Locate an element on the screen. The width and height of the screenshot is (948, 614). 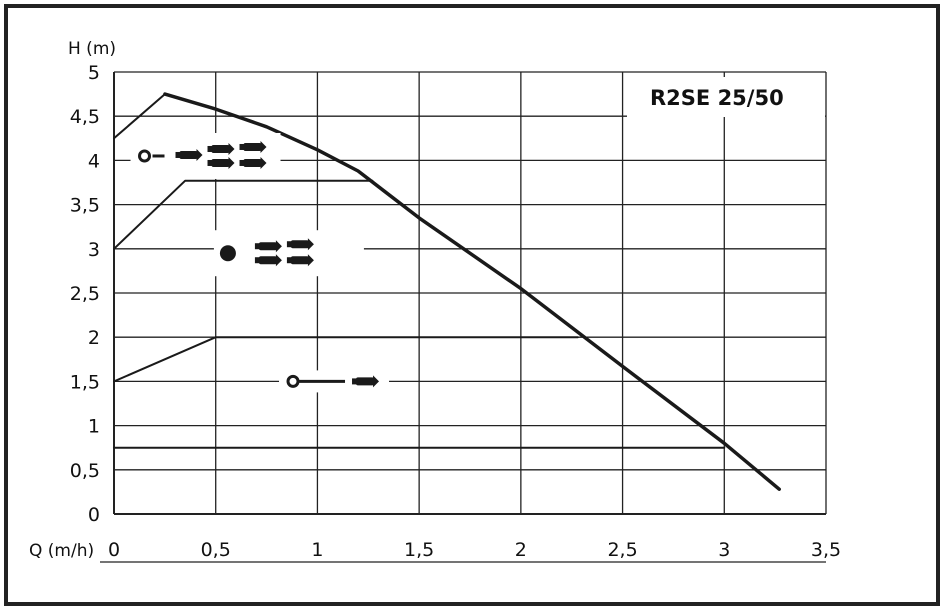
x-tick-label-7: 3,5 is located at coordinates (826, 550).